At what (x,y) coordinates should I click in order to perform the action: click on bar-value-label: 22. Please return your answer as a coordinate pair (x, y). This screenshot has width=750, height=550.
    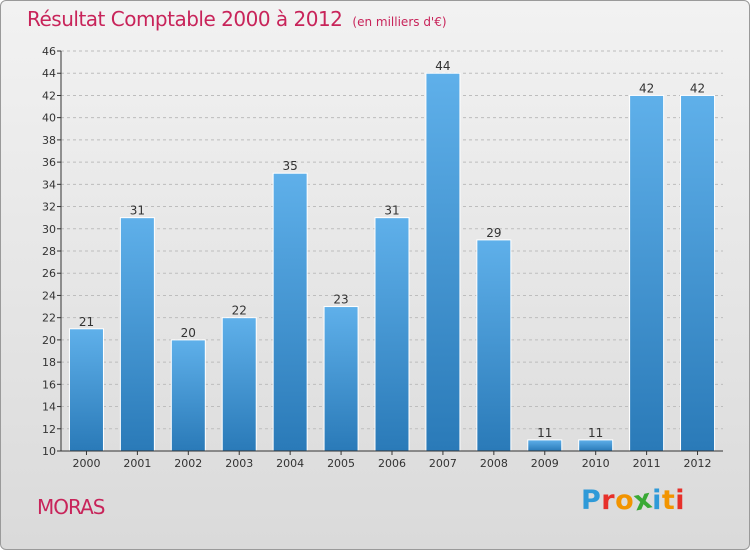
    Looking at the image, I should click on (239, 311).